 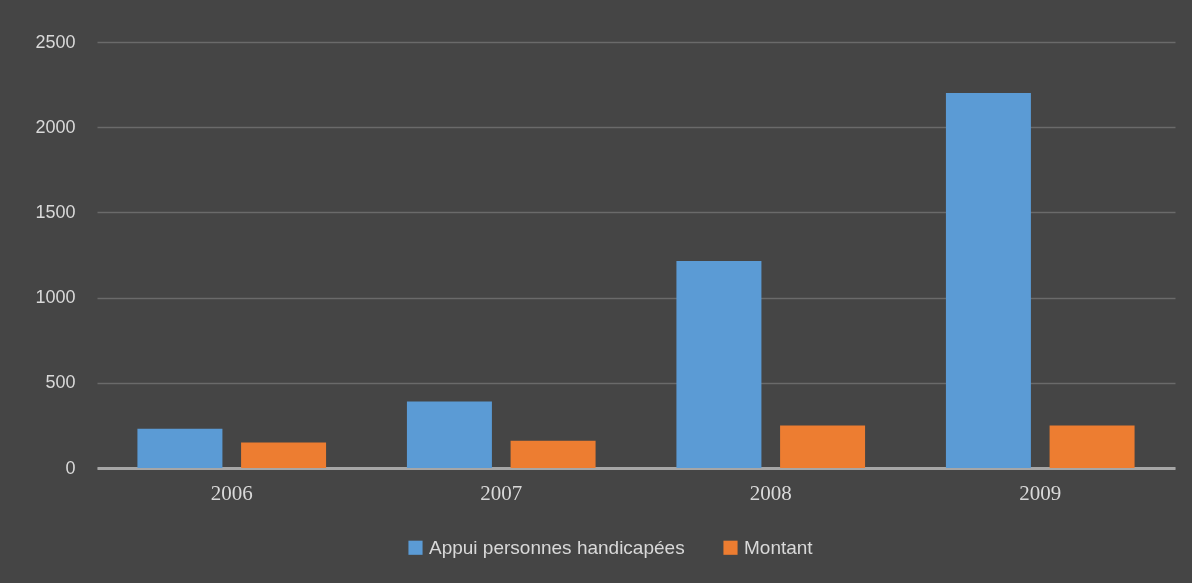 I want to click on x-tick-label: 2009, so click(x=1040, y=492).